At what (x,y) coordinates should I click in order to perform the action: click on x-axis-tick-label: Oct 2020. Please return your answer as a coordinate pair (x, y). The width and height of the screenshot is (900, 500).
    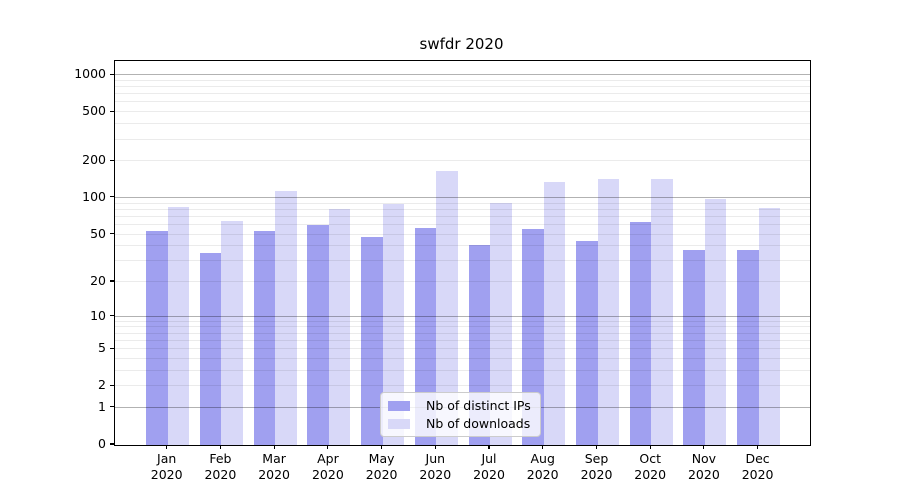
    Looking at the image, I should click on (650, 466).